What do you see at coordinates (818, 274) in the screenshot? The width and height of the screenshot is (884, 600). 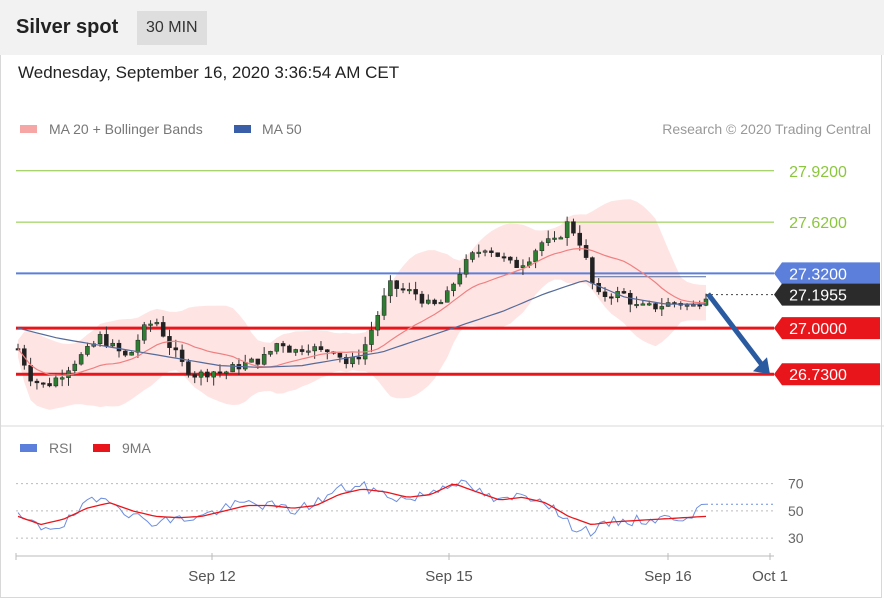 I see `level-label: 27.3200` at bounding box center [818, 274].